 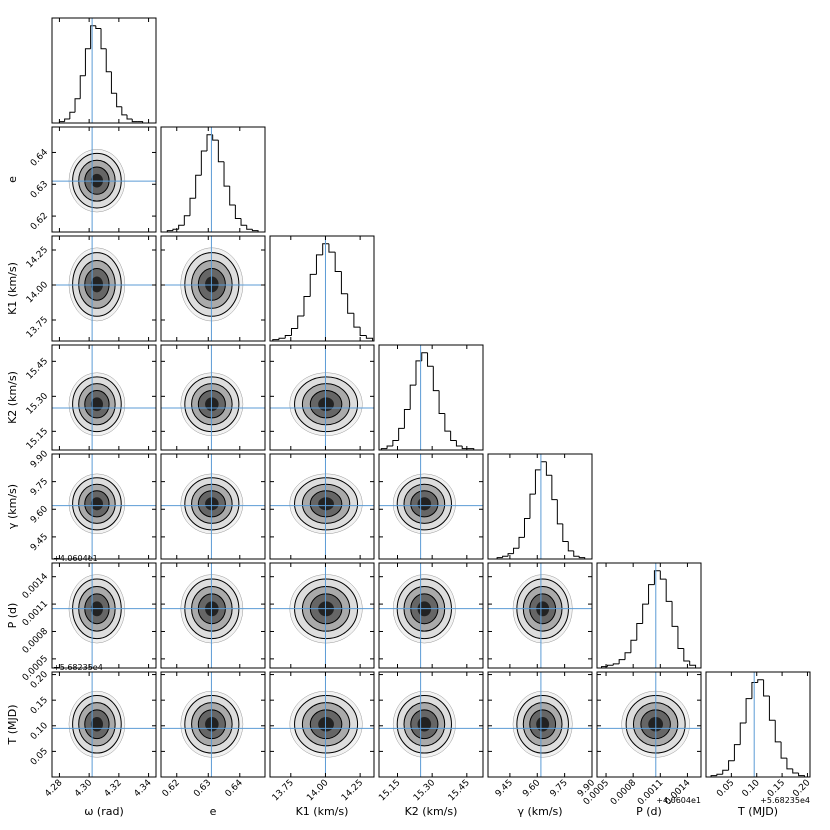 What do you see at coordinates (649, 811) in the screenshot?
I see `x-axis-label: P (d)` at bounding box center [649, 811].